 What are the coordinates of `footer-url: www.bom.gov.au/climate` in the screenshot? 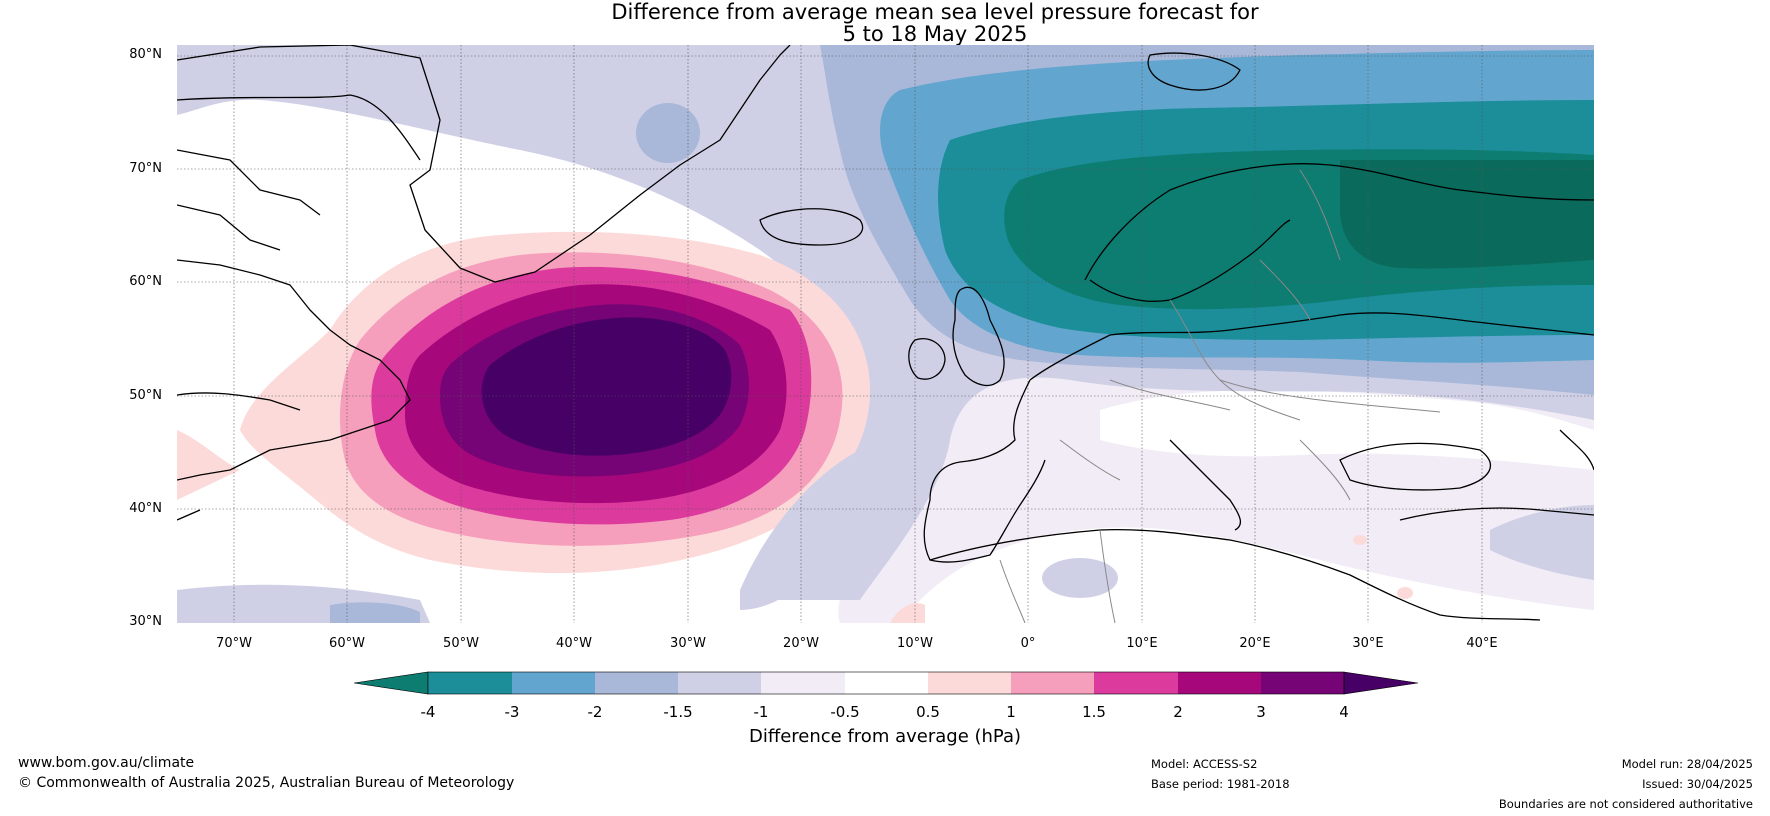 It's located at (106, 763).